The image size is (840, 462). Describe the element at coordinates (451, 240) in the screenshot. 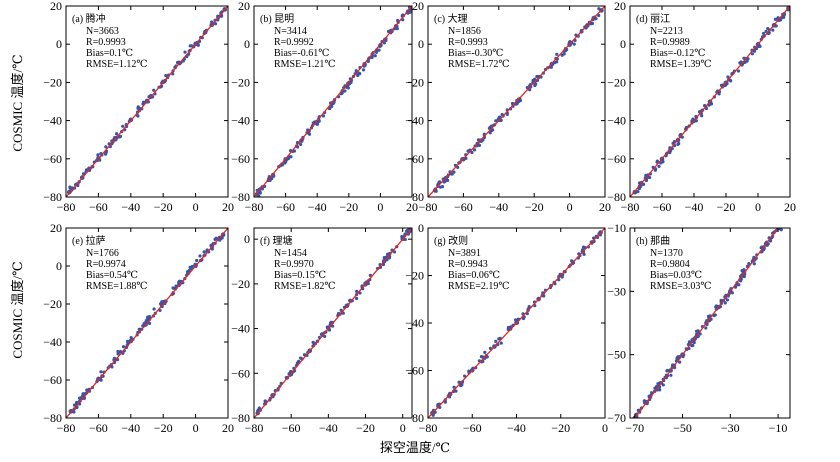

I see `panel-title: (g) 改则` at that location.